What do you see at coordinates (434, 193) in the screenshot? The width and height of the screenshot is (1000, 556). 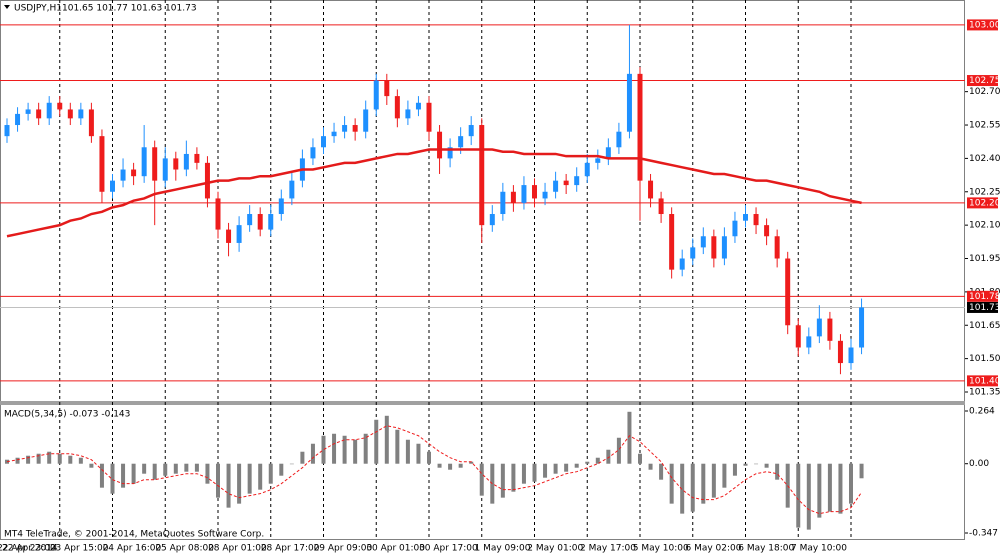 I see `moving-average` at bounding box center [434, 193].